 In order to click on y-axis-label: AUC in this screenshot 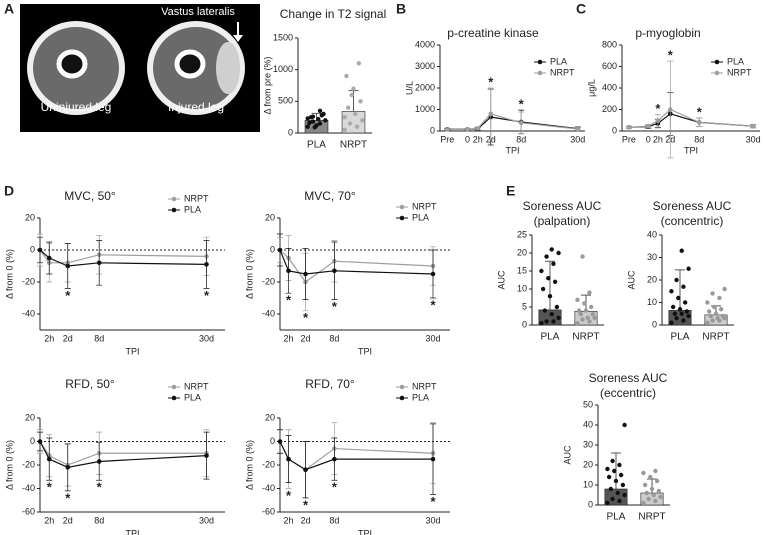, I will do `click(631, 280)`.